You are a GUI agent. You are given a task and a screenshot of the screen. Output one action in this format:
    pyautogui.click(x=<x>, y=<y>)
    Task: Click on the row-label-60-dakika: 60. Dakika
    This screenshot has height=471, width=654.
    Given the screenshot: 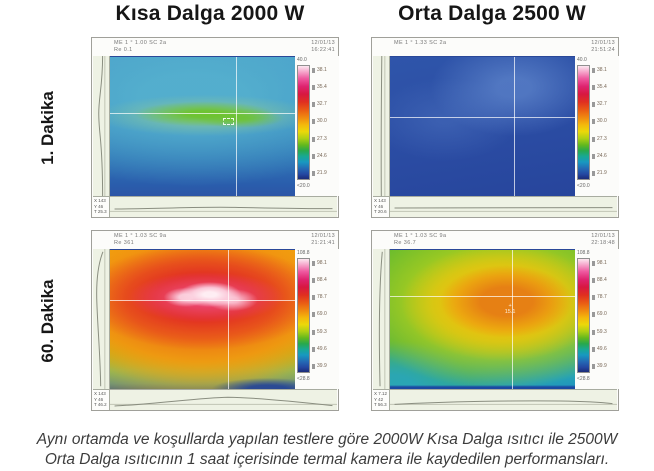 What is the action you would take?
    pyautogui.click(x=47, y=321)
    